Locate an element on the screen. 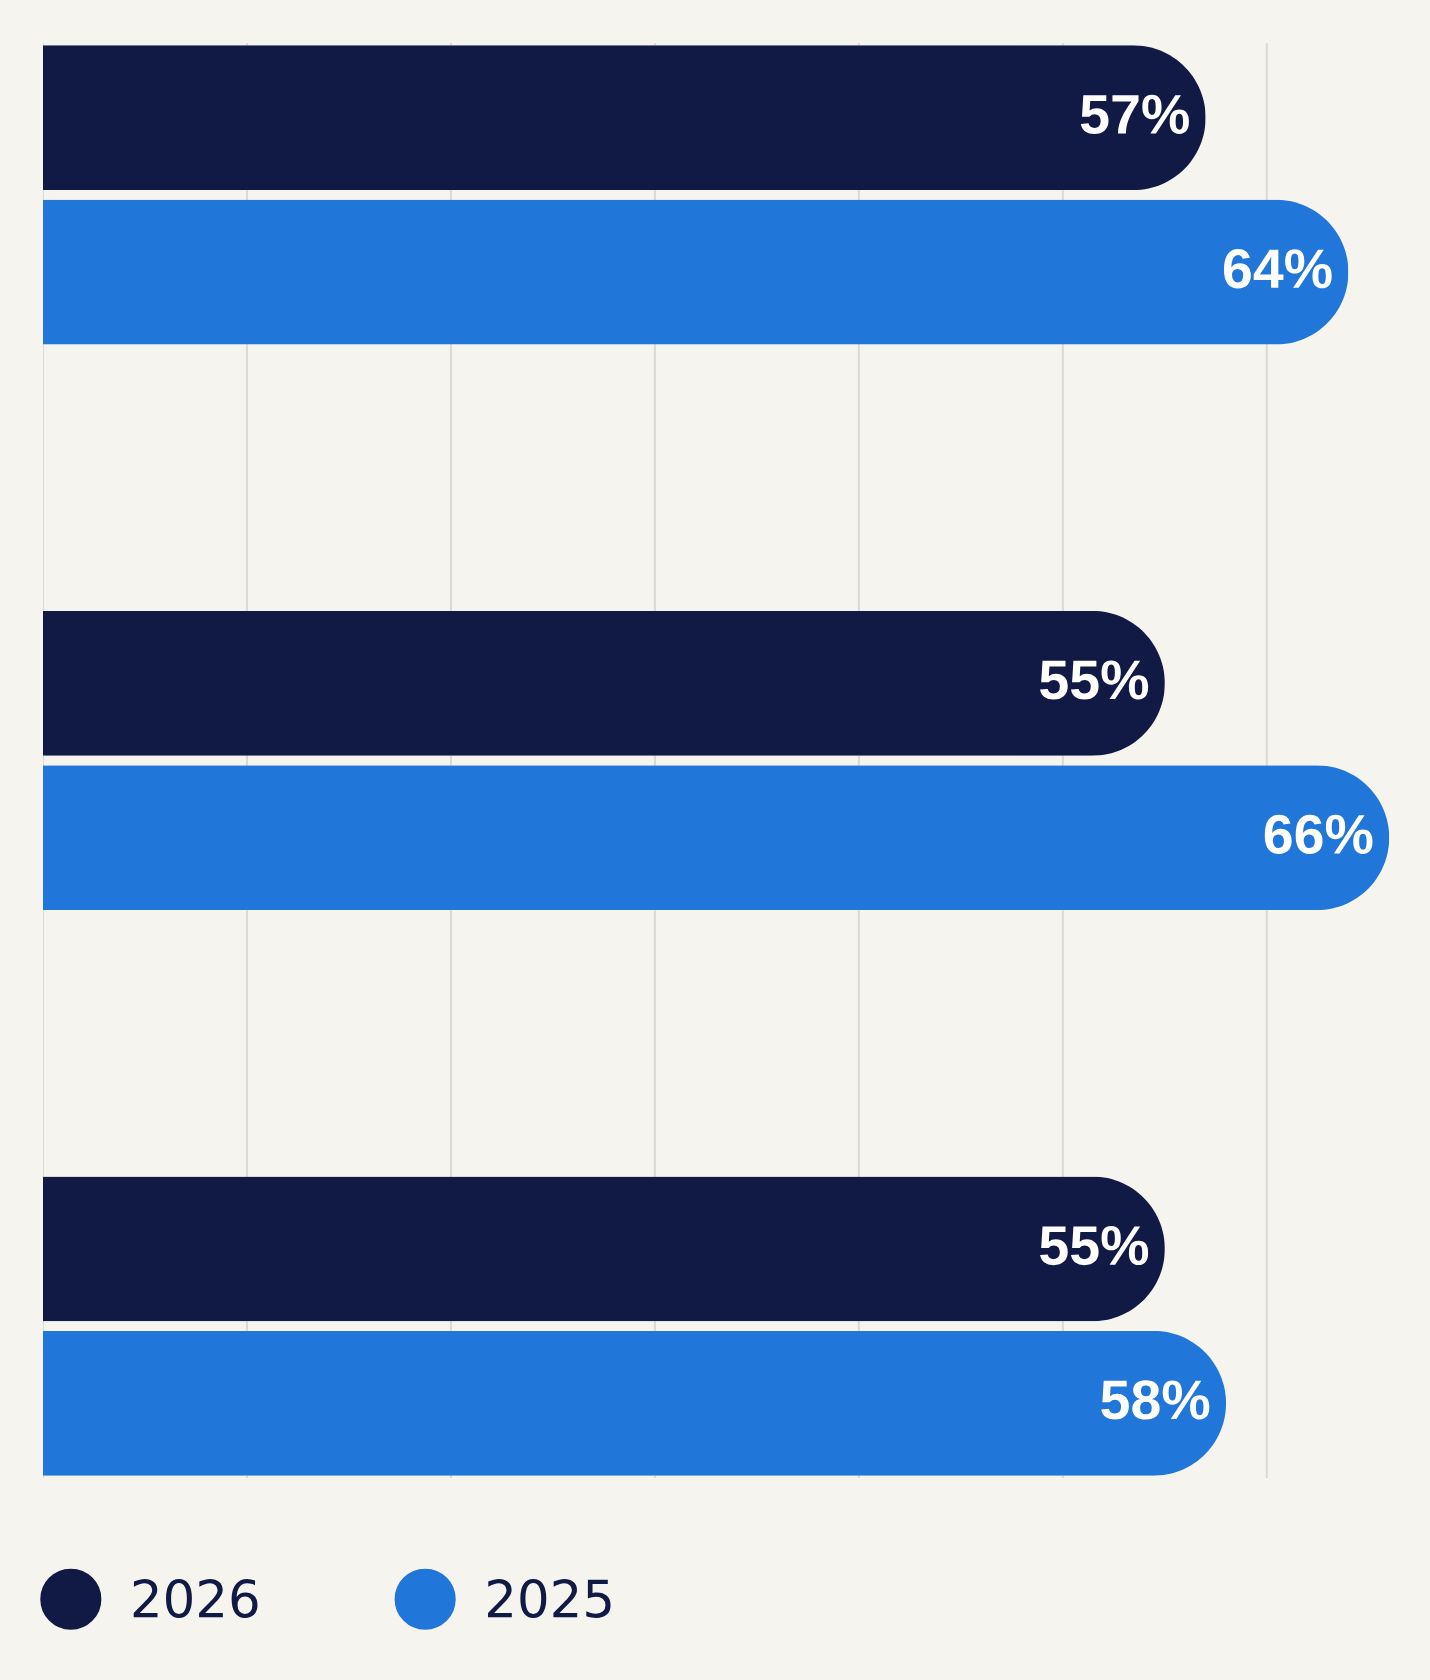  data-label: 66% is located at coordinates (1318, 834).